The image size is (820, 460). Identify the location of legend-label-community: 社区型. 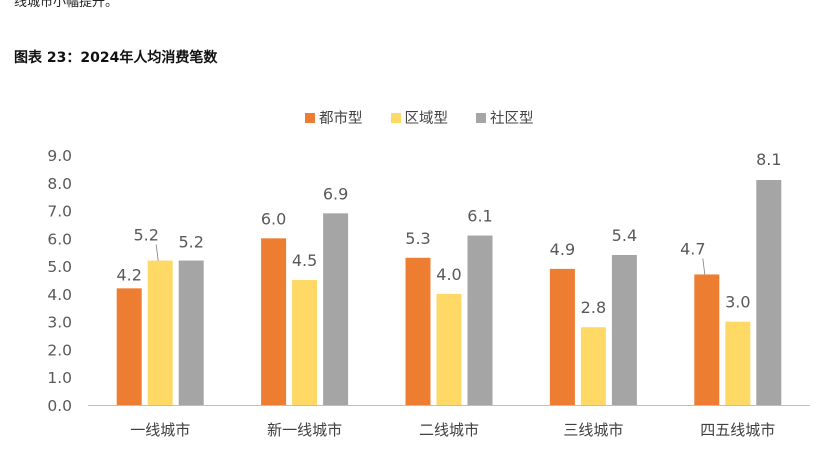
(512, 119).